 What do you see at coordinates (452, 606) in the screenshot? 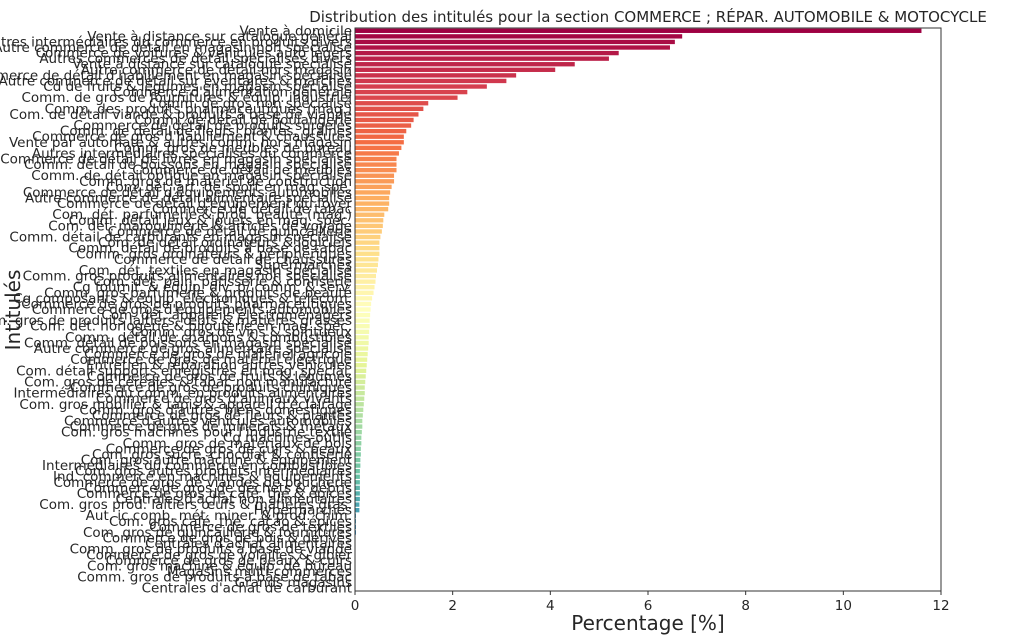
I see `x-tick-label: 2` at bounding box center [452, 606].